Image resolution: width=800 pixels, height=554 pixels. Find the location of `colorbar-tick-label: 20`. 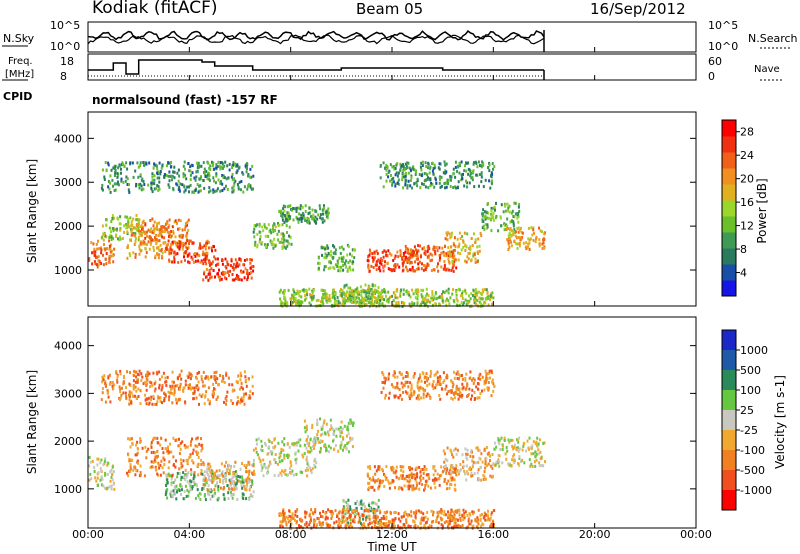

colorbar-tick-label: 20 is located at coordinates (747, 179).